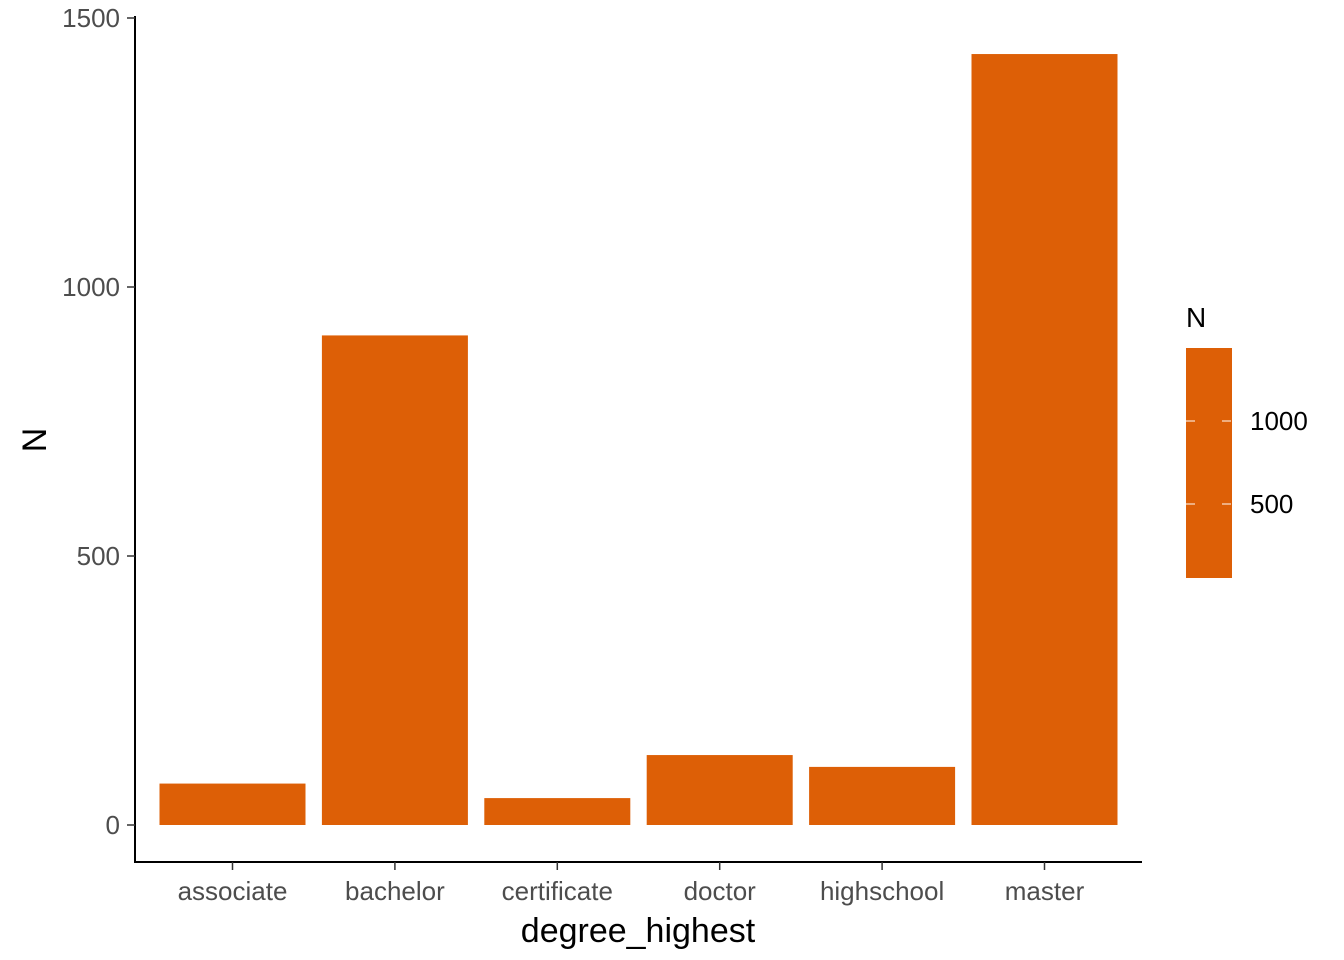  I want to click on legend-tick-label: 1000, so click(1279, 421).